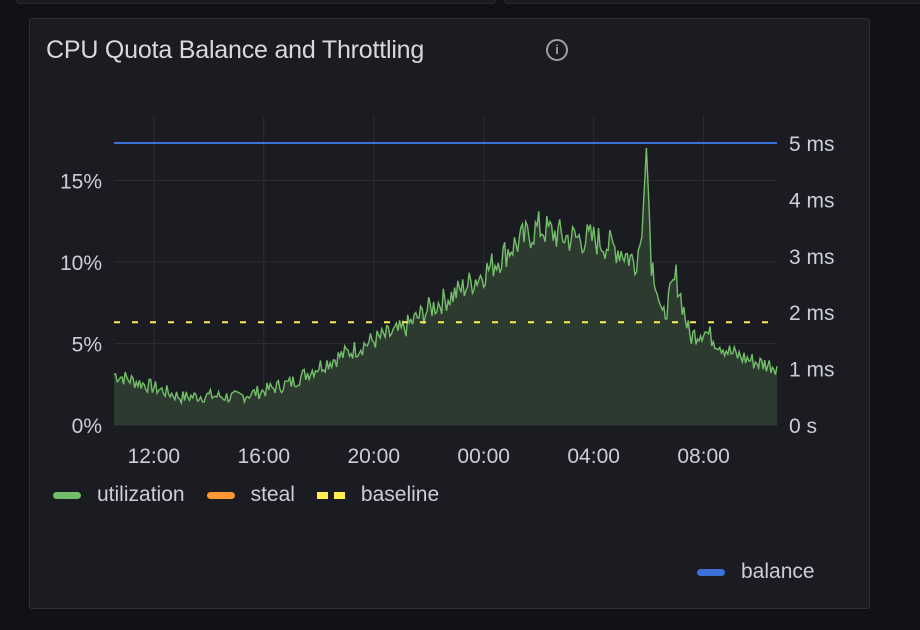 This screenshot has height=630, width=920. What do you see at coordinates (711, 572) in the screenshot?
I see `balance-swatch-icon` at bounding box center [711, 572].